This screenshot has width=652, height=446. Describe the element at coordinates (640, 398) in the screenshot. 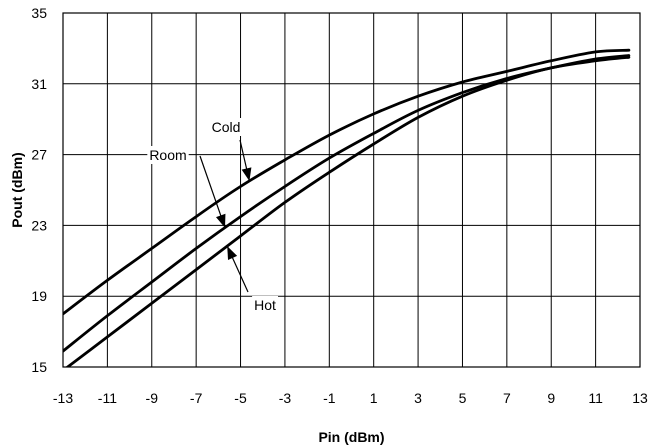

I see `x-tick-label: 13` at that location.